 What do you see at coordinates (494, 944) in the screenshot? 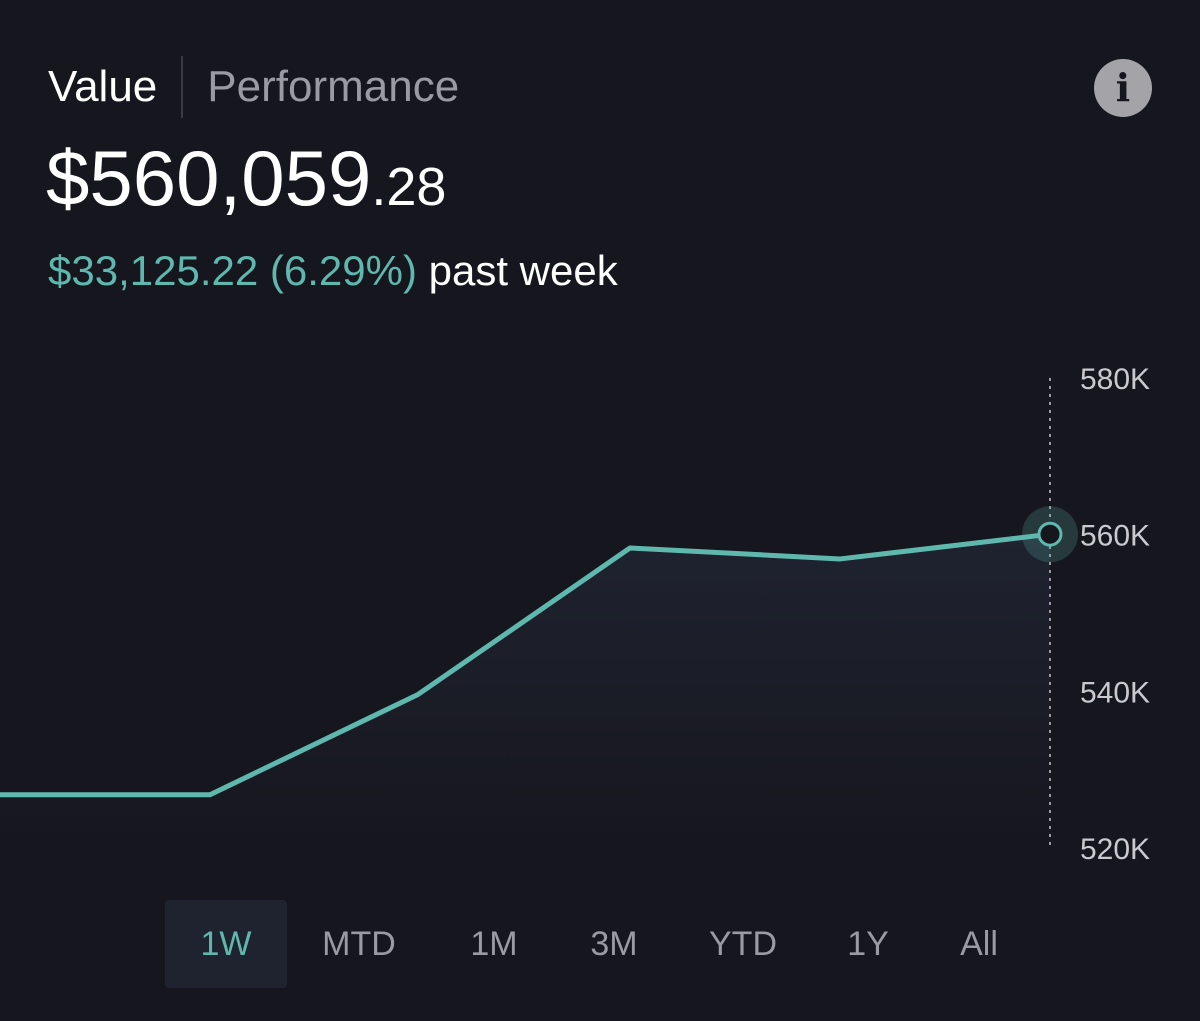
I see `range-1m-button: 1M` at bounding box center [494, 944].